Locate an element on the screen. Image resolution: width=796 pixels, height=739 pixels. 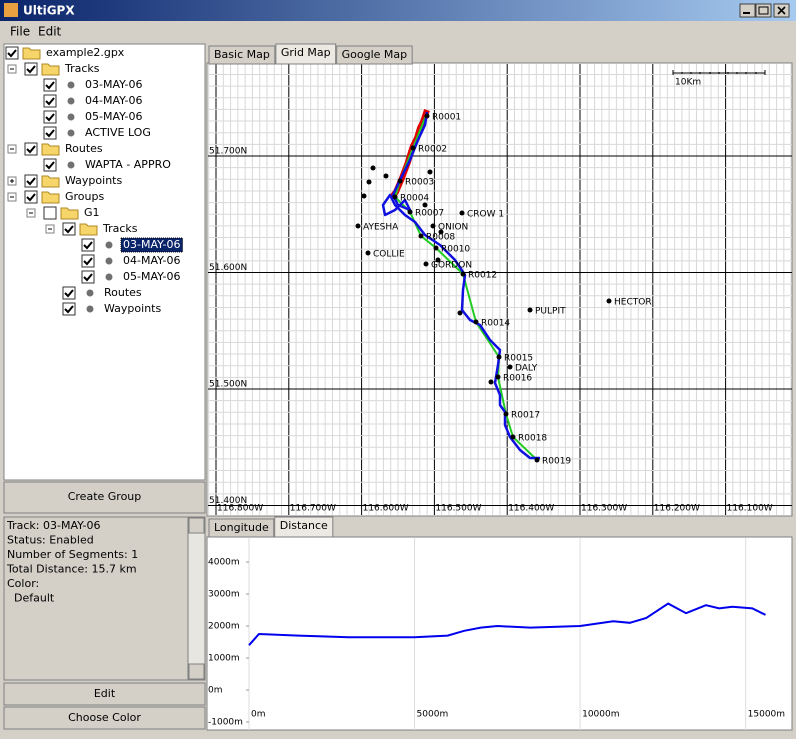
waypoint-label: R0001 is located at coordinates (446, 118).